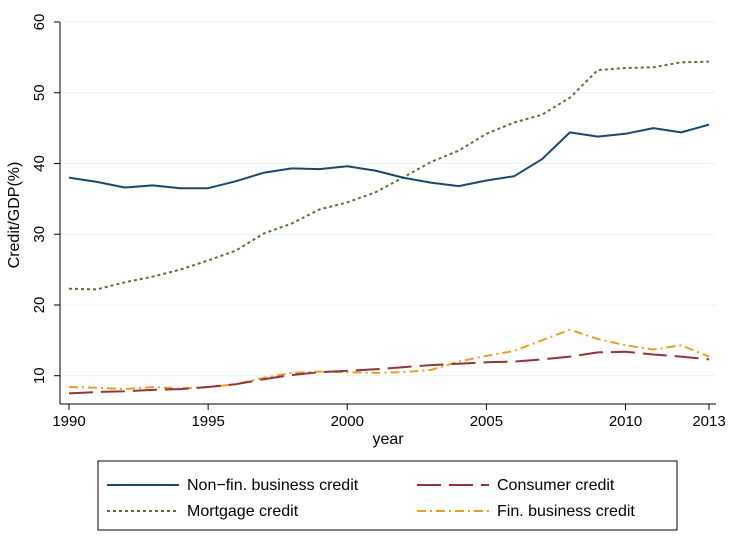 This screenshot has width=740, height=551. What do you see at coordinates (566, 511) in the screenshot?
I see `legend-label: Fin. business credit` at bounding box center [566, 511].